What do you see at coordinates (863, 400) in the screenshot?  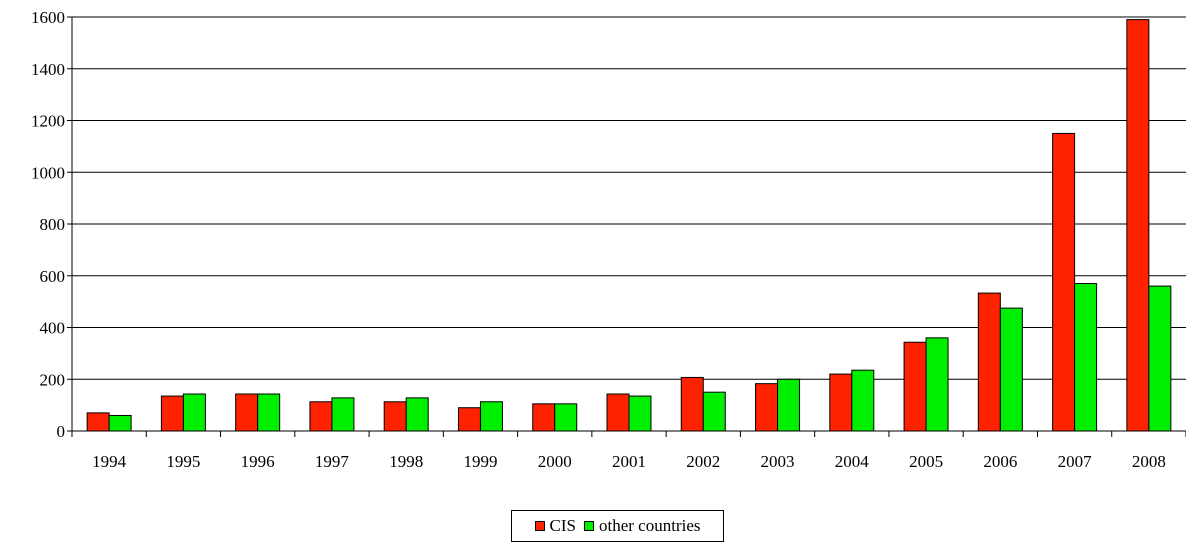 I see `bar-other-2004` at bounding box center [863, 400].